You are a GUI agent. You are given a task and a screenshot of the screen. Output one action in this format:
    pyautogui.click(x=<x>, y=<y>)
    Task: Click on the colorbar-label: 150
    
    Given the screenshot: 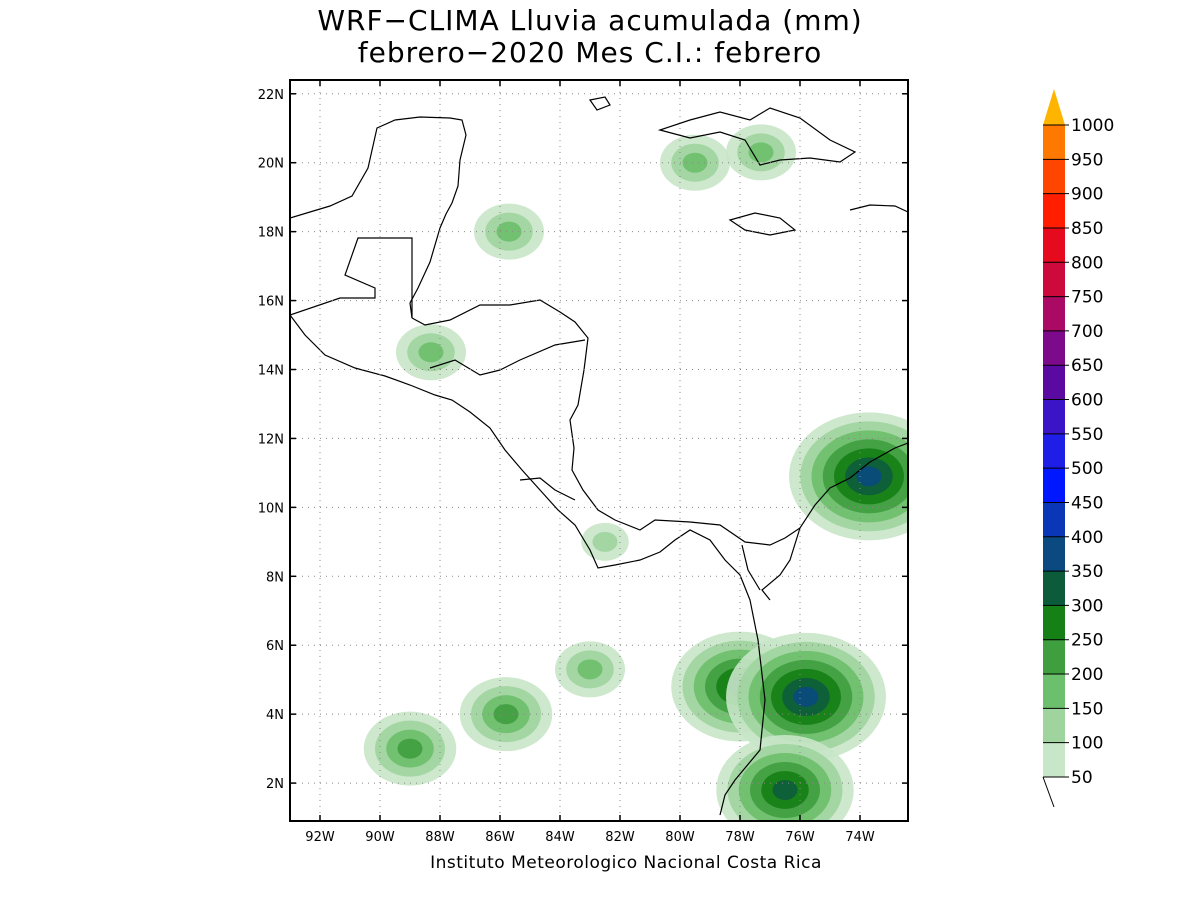 What is the action you would take?
    pyautogui.click(x=1087, y=709)
    